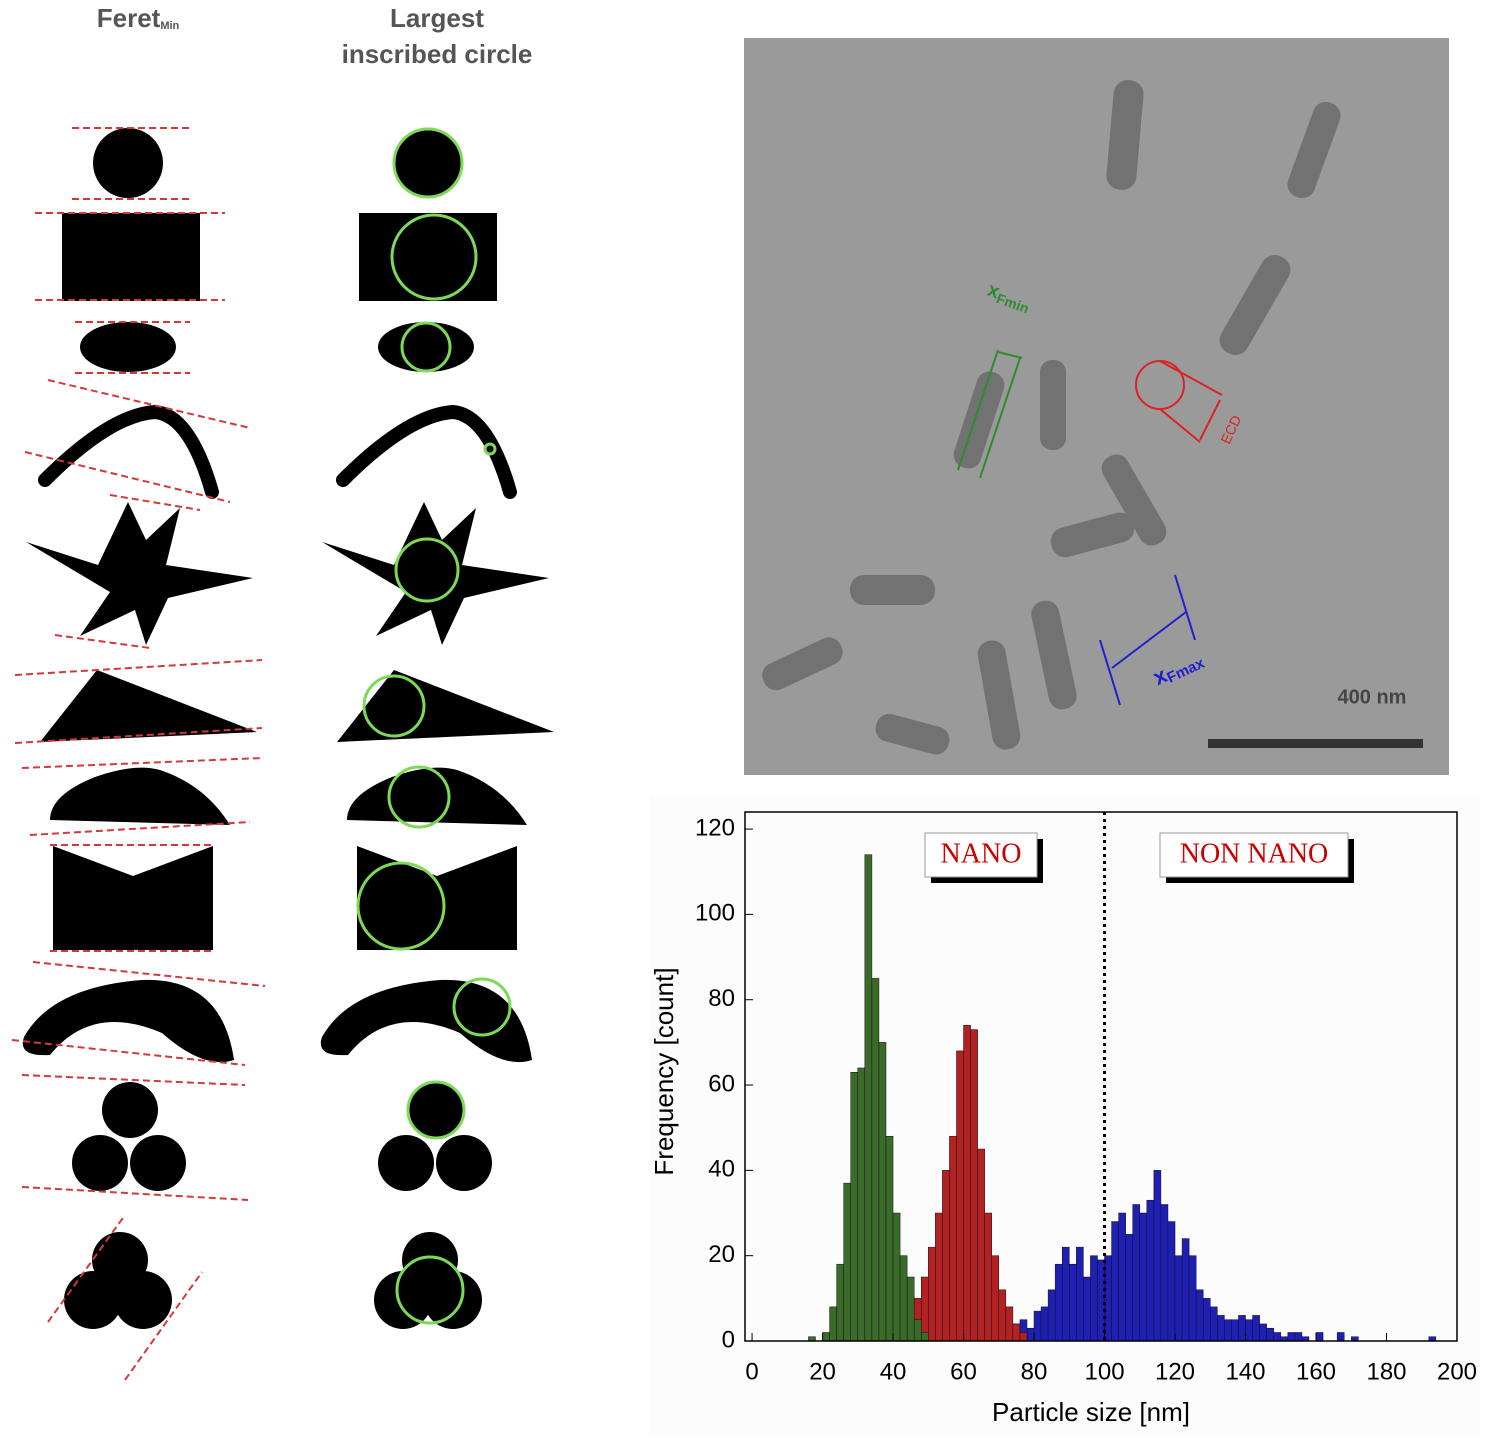  Describe the element at coordinates (1372, 697) in the screenshot. I see `scale-bar-label: 400 nm` at that location.